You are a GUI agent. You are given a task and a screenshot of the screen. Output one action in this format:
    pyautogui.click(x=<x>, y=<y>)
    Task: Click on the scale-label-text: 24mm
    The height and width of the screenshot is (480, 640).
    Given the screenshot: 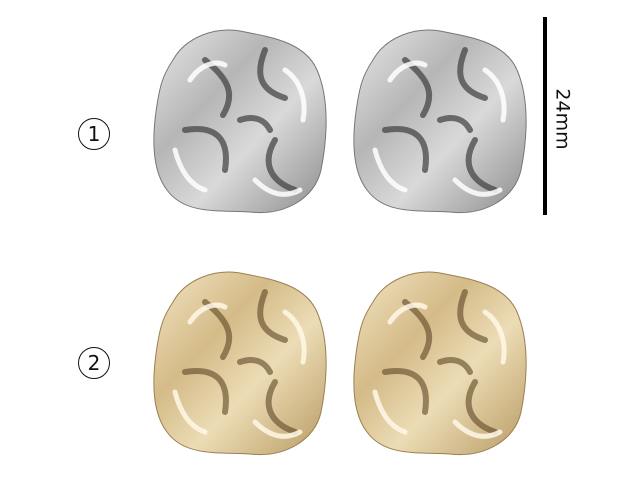 What is the action you would take?
    pyautogui.click(x=563, y=119)
    